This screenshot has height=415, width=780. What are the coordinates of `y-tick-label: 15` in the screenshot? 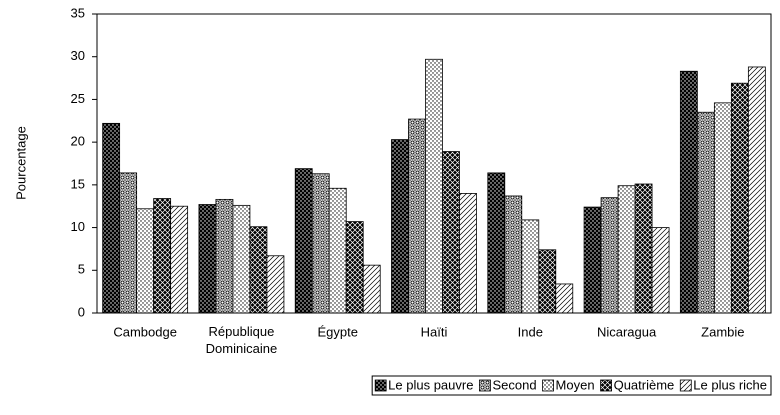 It's located at (78, 183).